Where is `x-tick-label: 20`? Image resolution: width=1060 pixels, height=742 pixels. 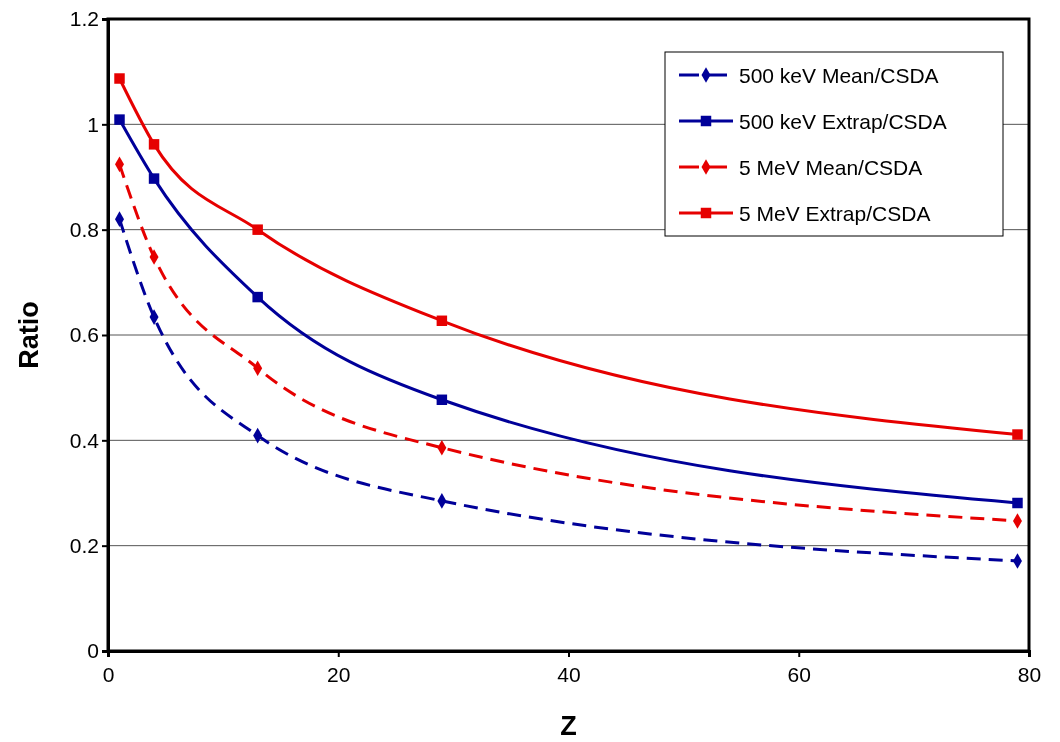 x-tick-label: 20 is located at coordinates (339, 675).